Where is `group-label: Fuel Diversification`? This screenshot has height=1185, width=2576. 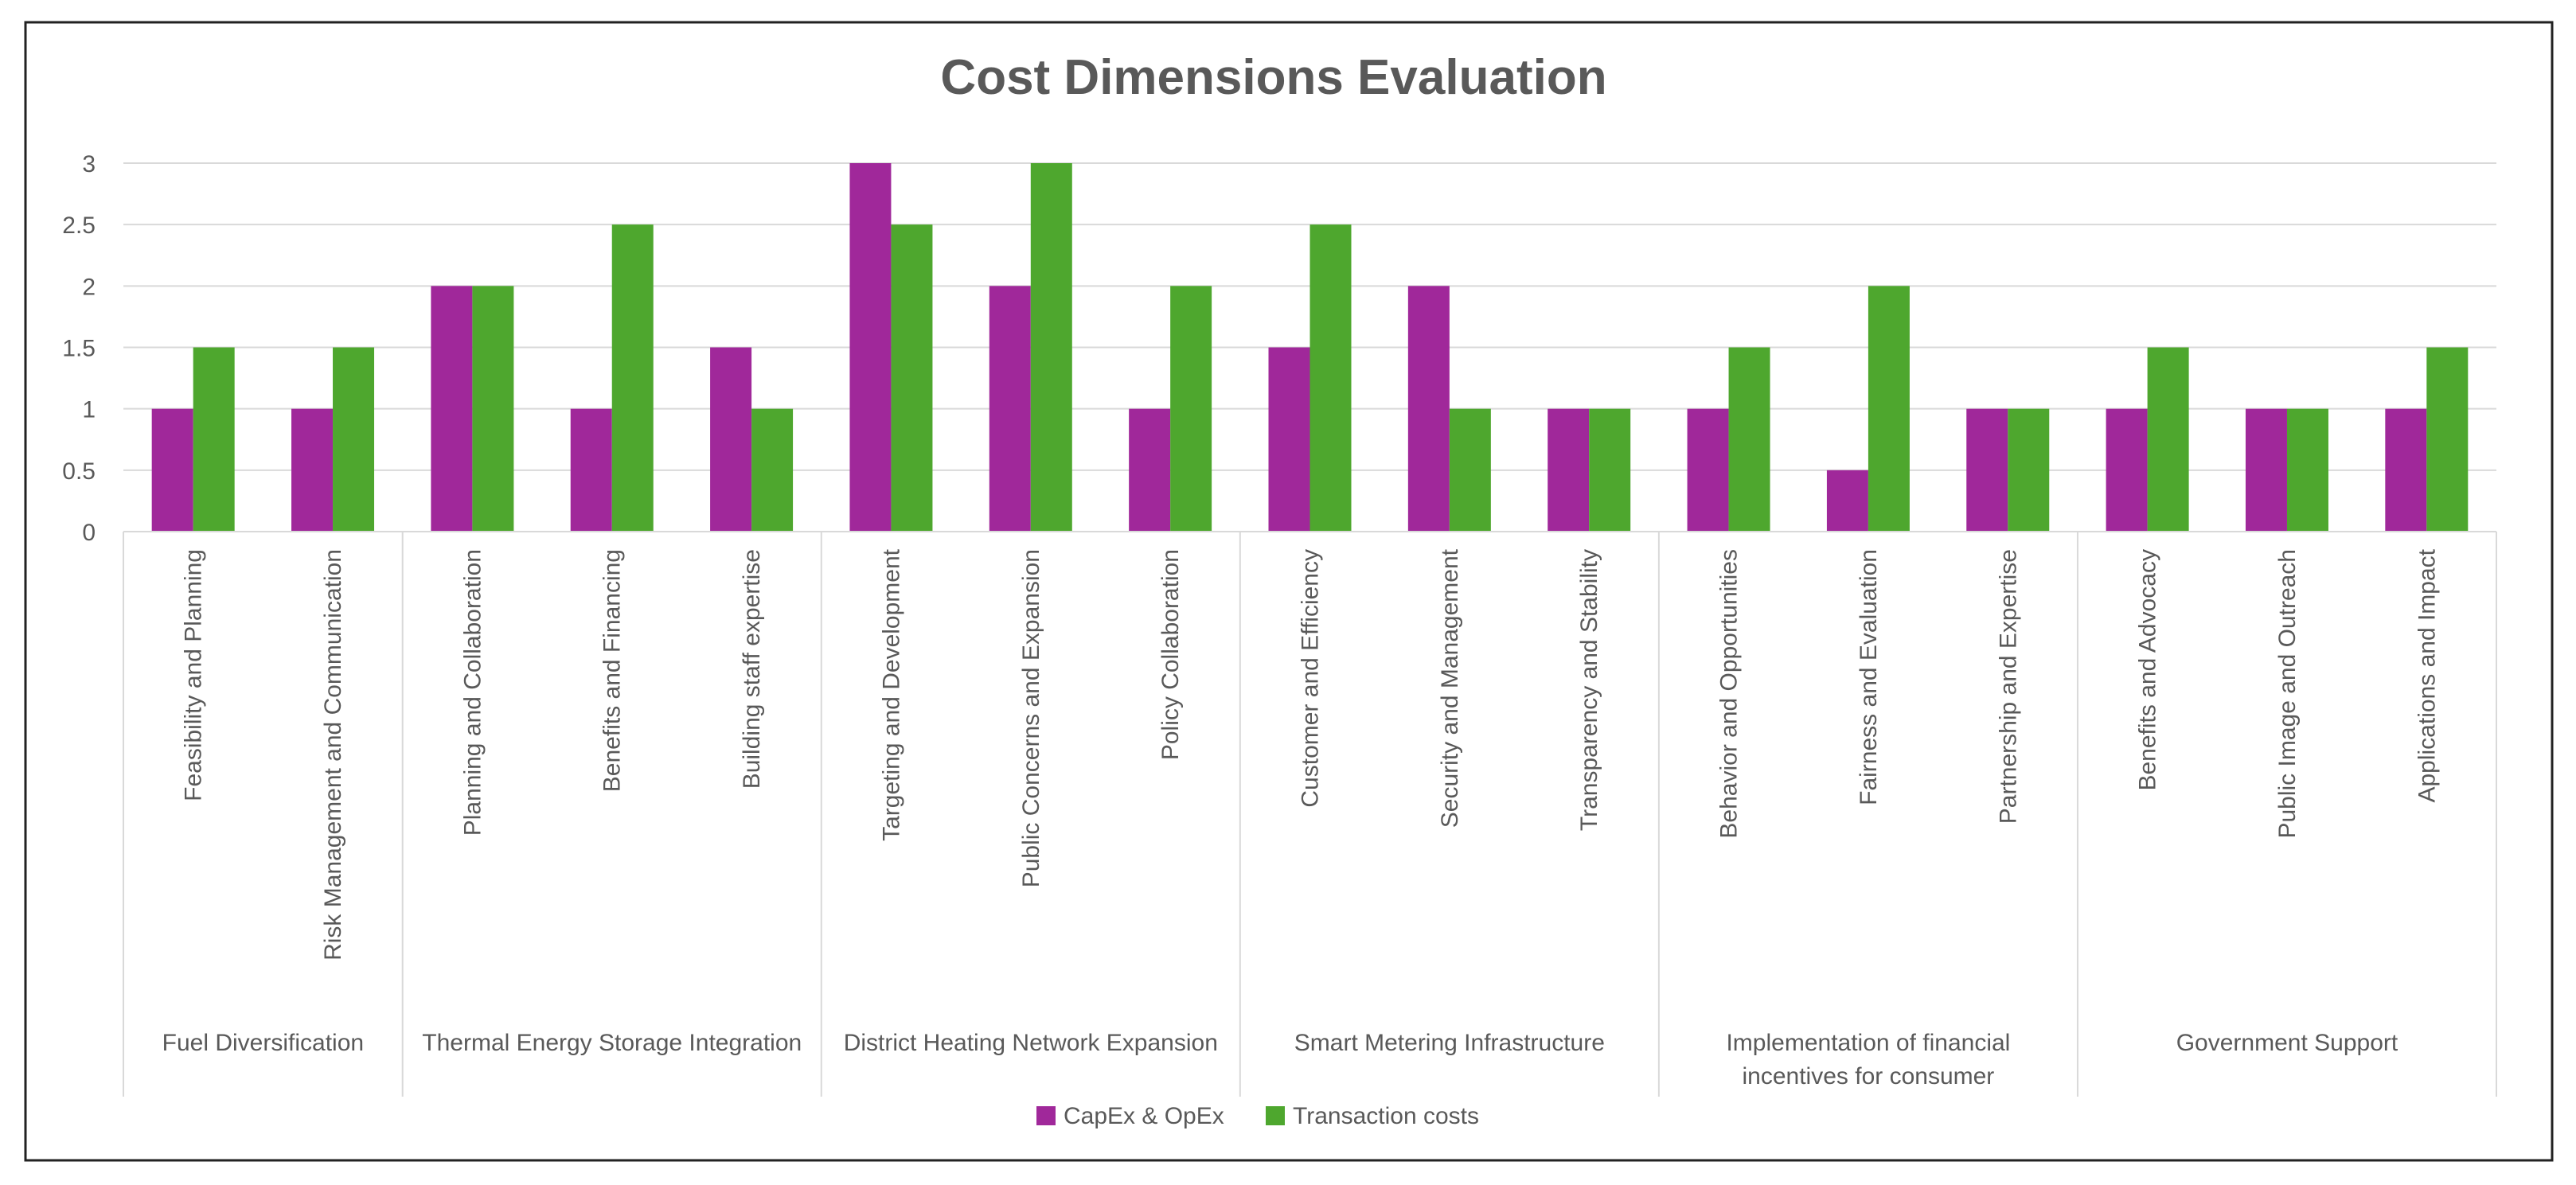 group-label: Fuel Diversification is located at coordinates (263, 1043).